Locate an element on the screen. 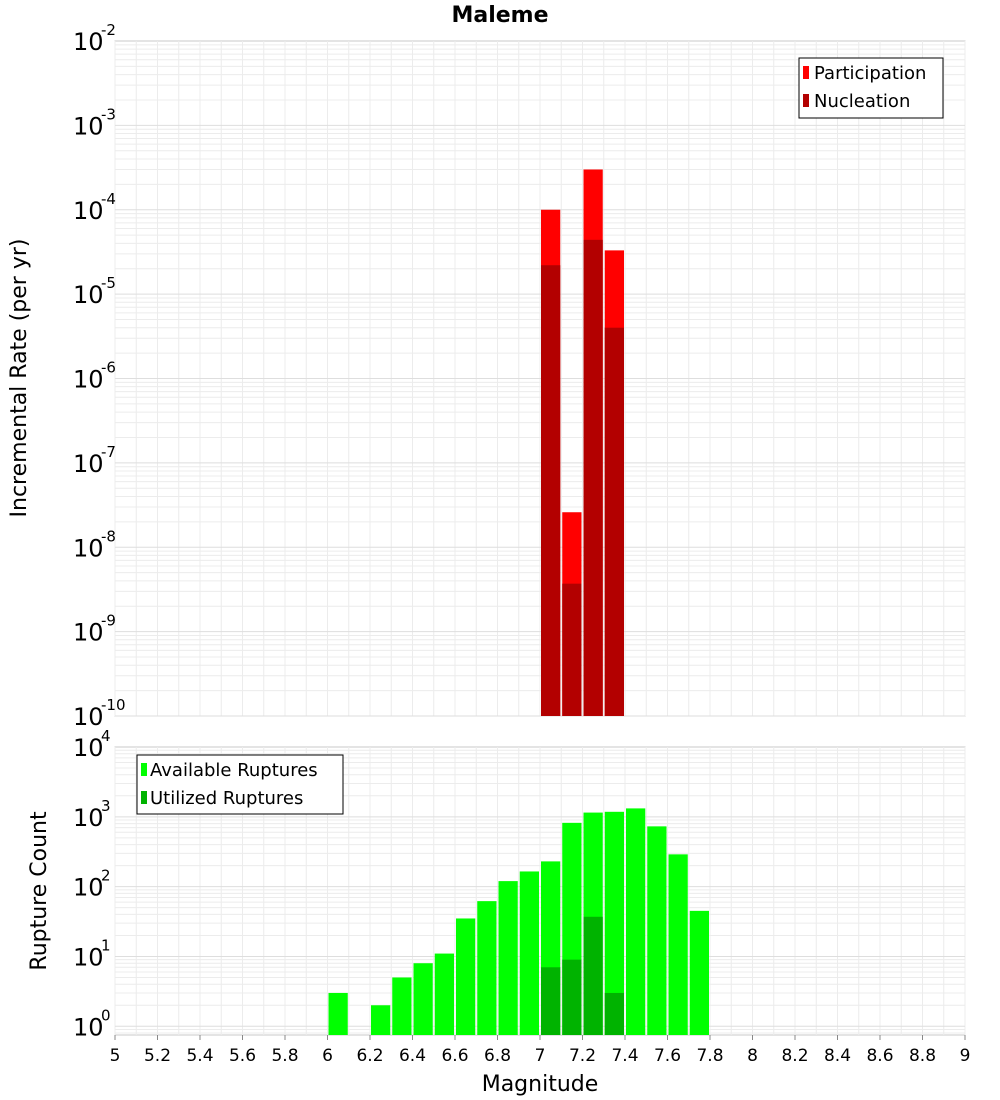 This screenshot has height=1100, width=1000. x-tick-label: 8.8 is located at coordinates (922, 1056).